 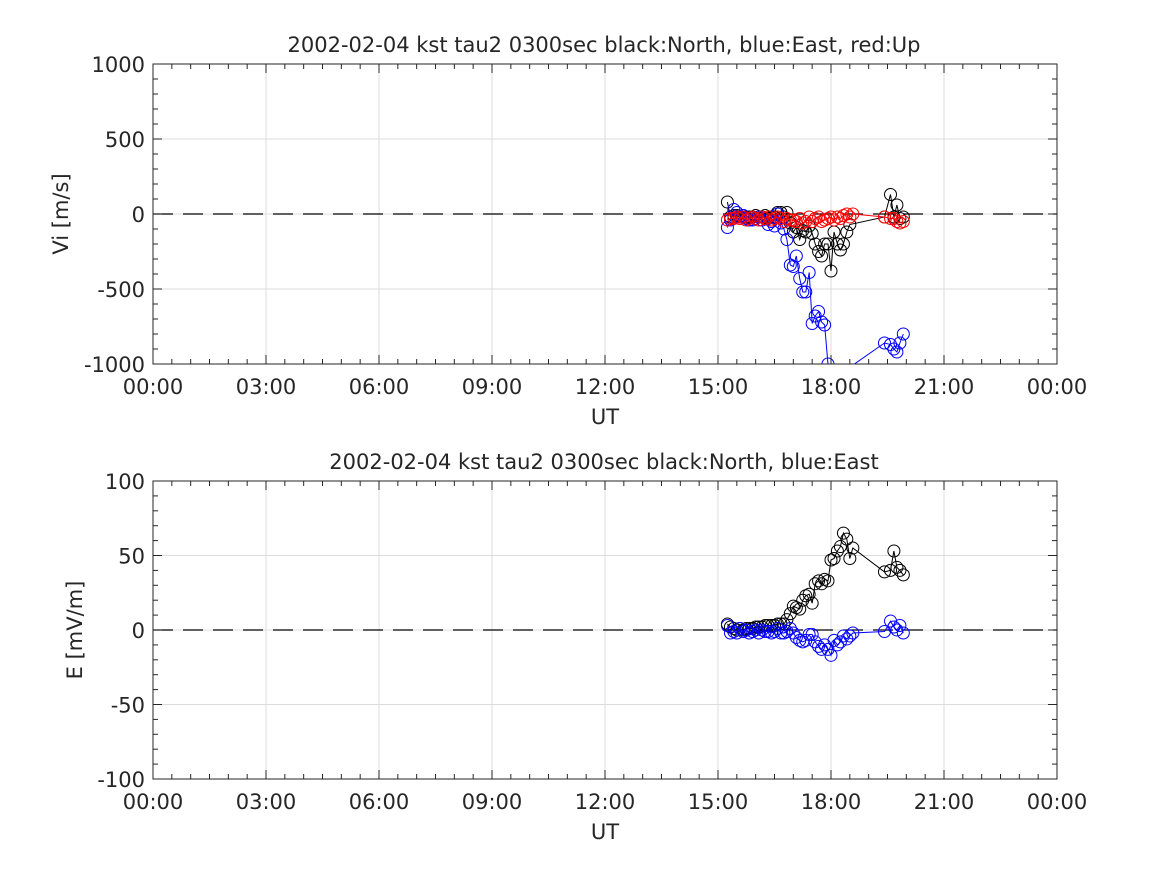 I want to click on efield-series-area, so click(x=815, y=594).